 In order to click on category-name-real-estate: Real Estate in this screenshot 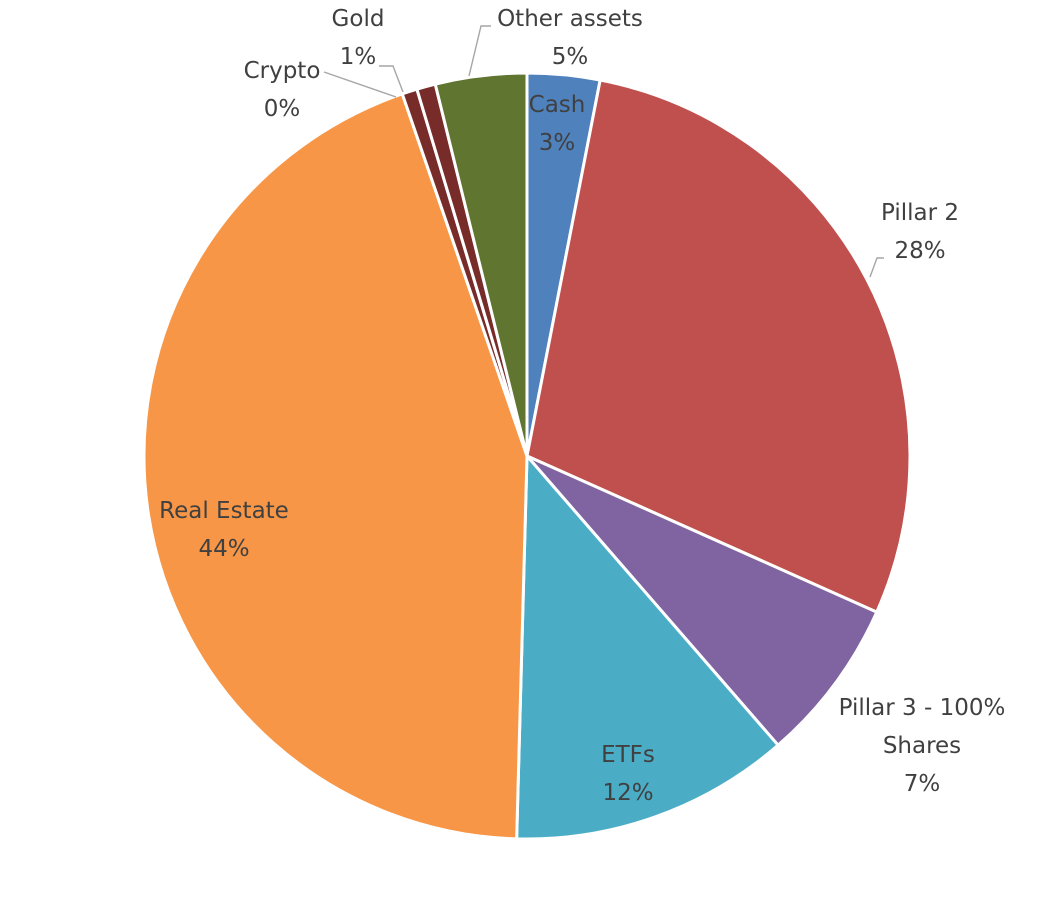, I will do `click(224, 511)`.